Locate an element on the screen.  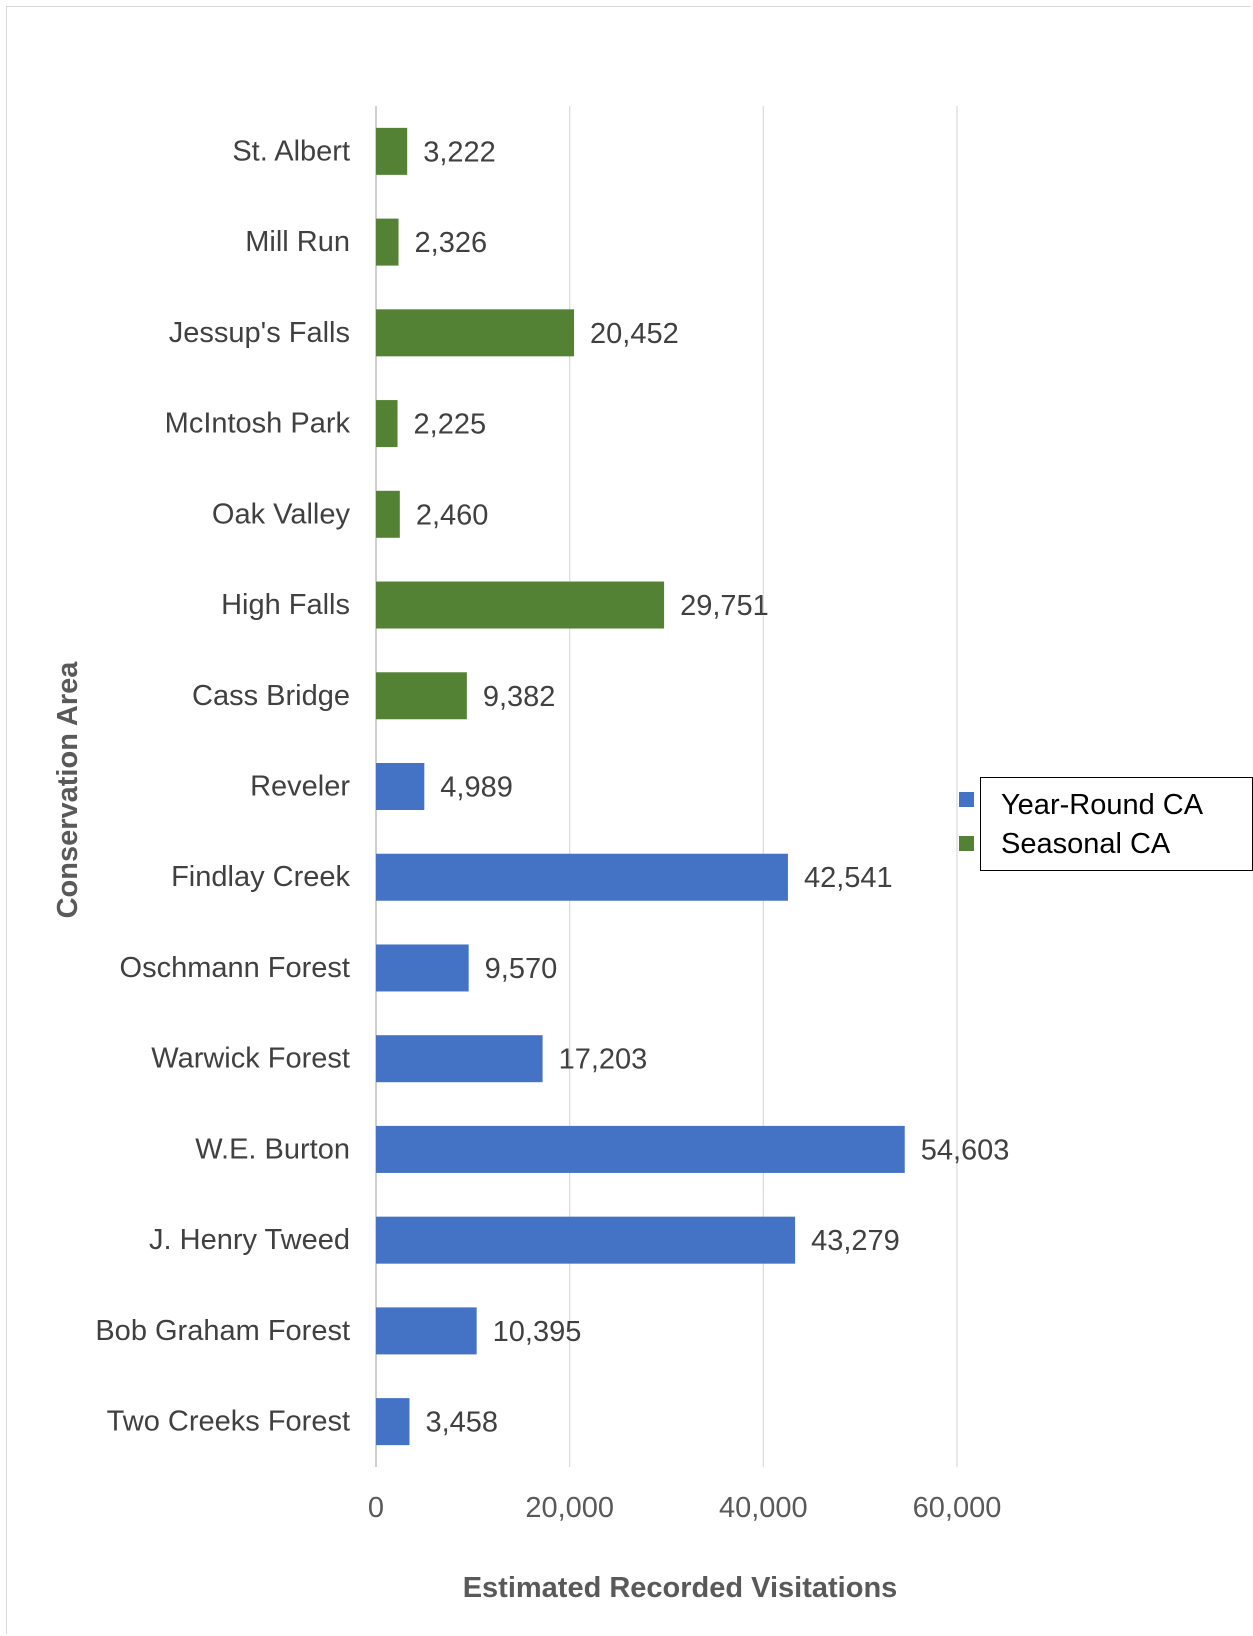
legend-swatch-year-round is located at coordinates (966, 799).